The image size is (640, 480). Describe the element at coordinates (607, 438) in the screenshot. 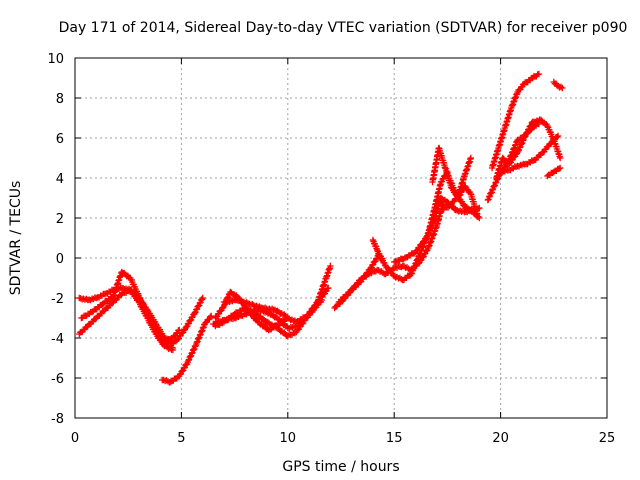

I see `x-tick-label: 25` at that location.